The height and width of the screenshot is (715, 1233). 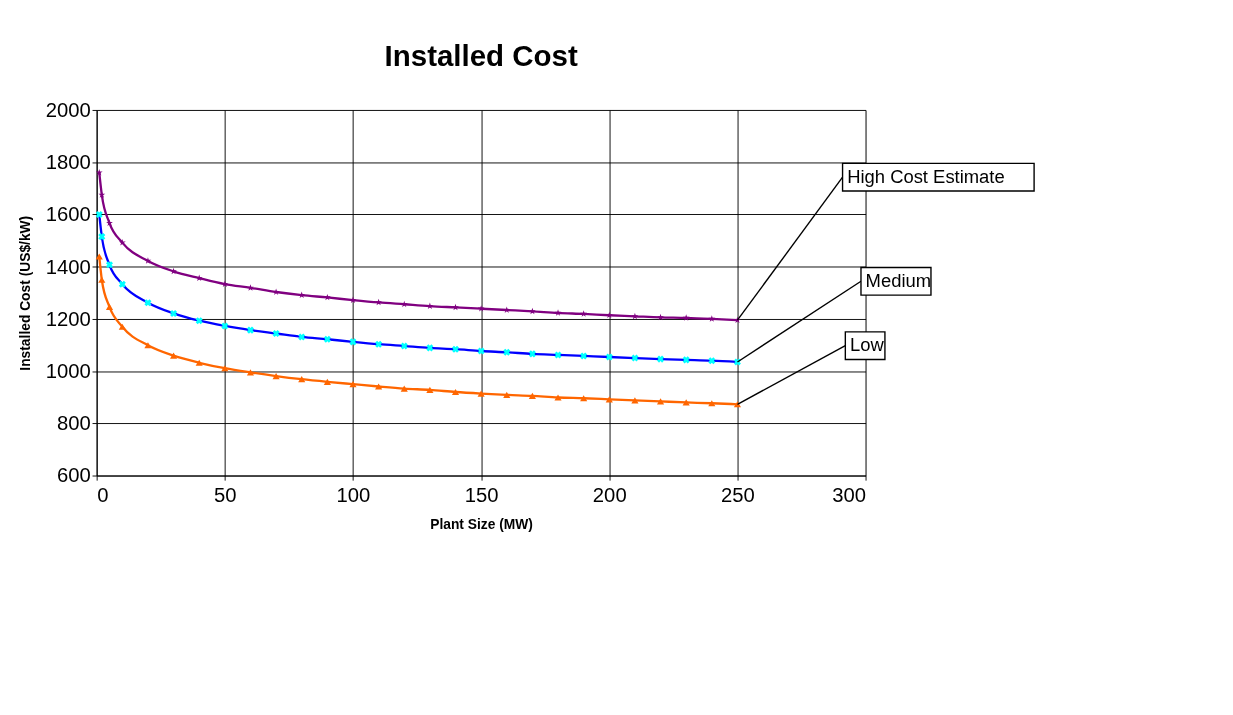 What do you see at coordinates (68, 266) in the screenshot?
I see `y-tick-label: 1400` at bounding box center [68, 266].